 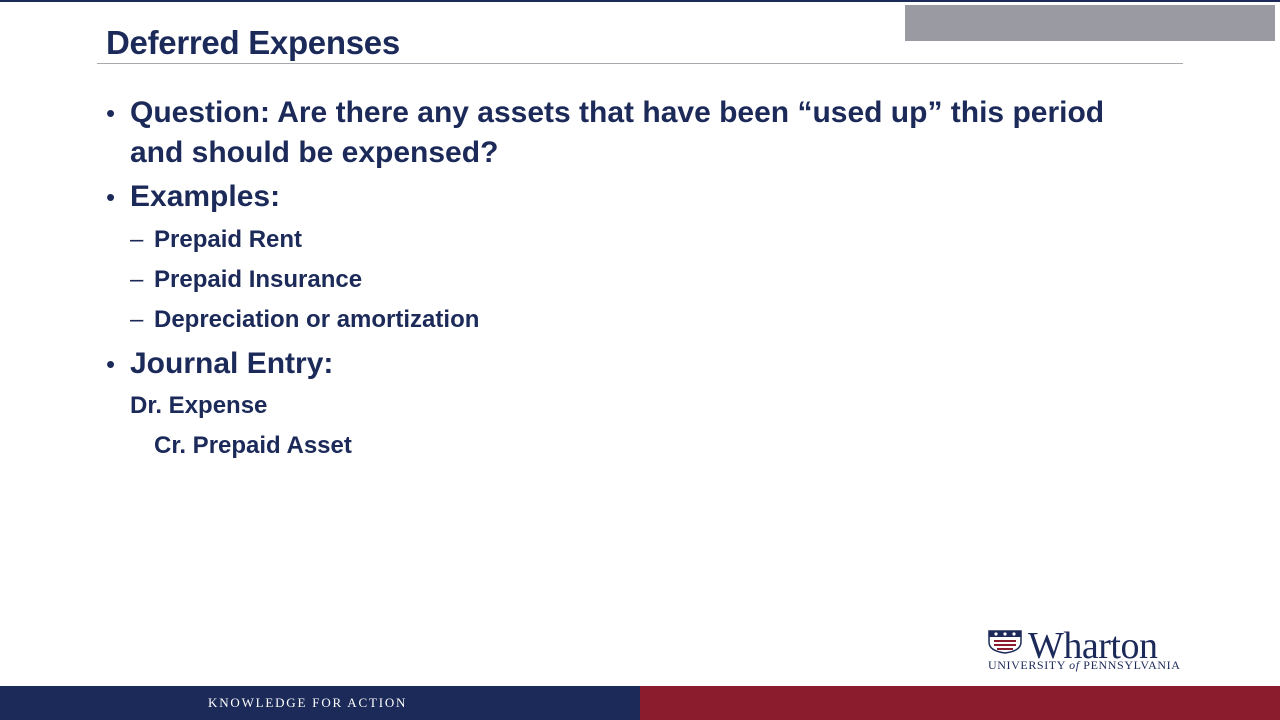 What do you see at coordinates (960, 703) in the screenshot?
I see `footer-red-section` at bounding box center [960, 703].